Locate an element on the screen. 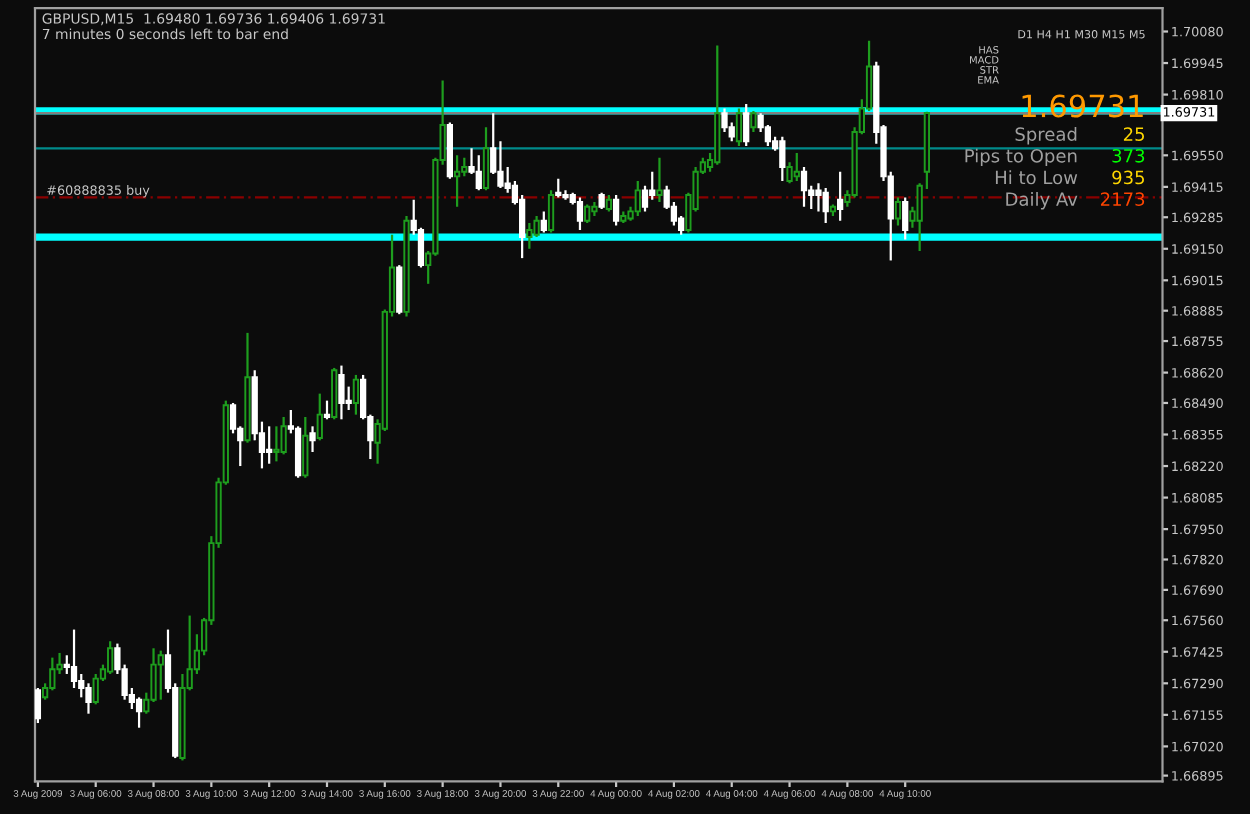 The height and width of the screenshot is (814, 1250). annotation: Spread is located at coordinates (1046, 136).